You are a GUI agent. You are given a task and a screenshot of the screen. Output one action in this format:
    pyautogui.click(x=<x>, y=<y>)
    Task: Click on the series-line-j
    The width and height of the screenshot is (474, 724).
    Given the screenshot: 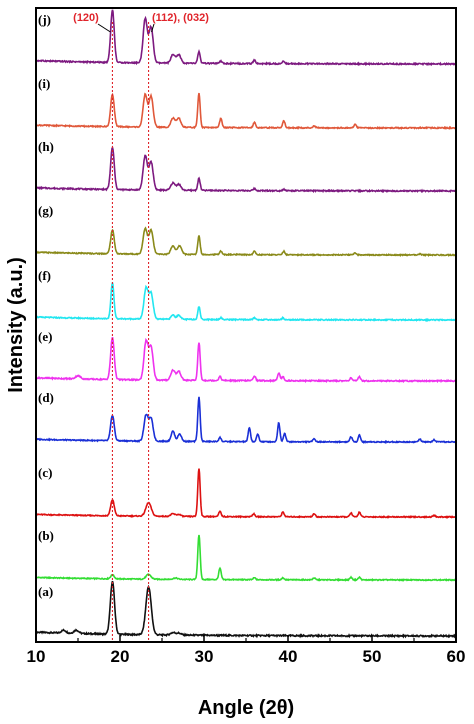 What is the action you would take?
    pyautogui.click(x=246, y=38)
    